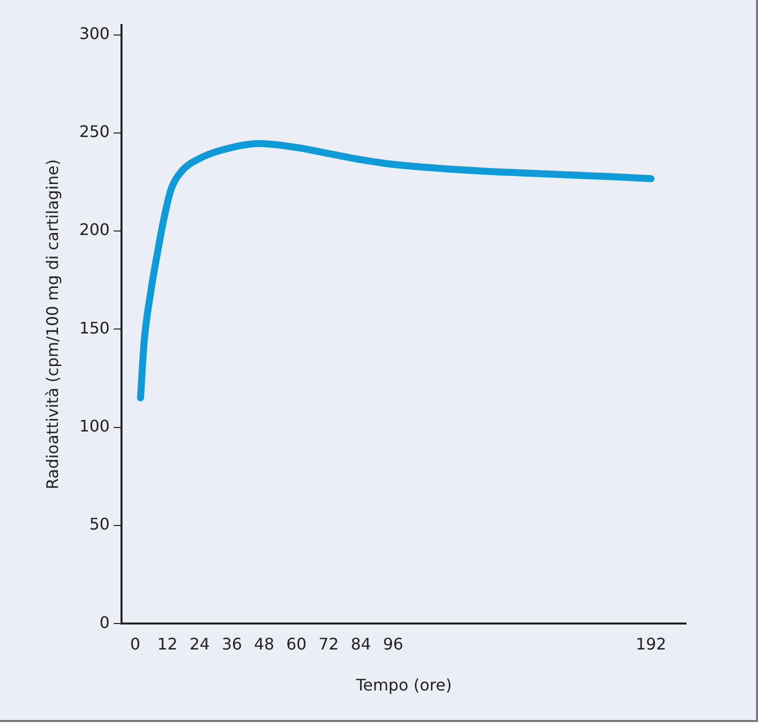 Image resolution: width=758 pixels, height=724 pixels. What do you see at coordinates (264, 644) in the screenshot?
I see `x-tick-label: 48` at bounding box center [264, 644].